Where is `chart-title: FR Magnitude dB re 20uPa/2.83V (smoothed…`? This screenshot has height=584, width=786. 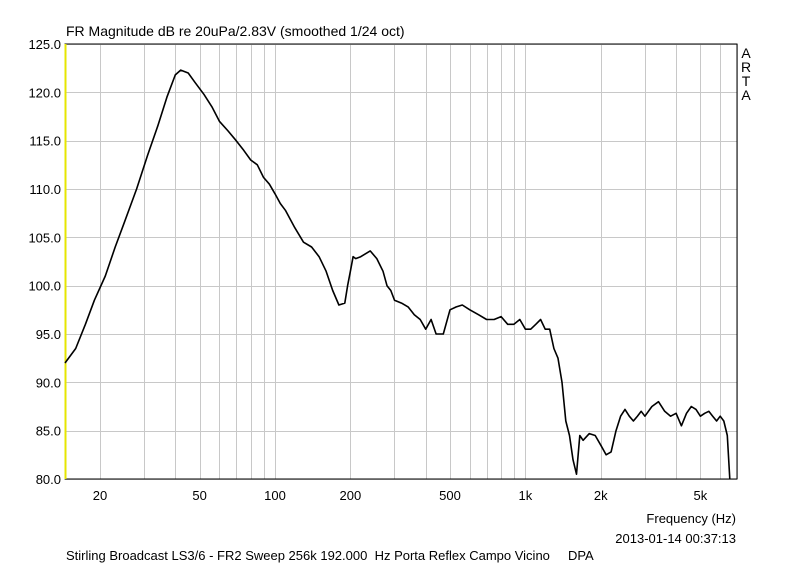 chart-title: FR Magnitude dB re 20uPa/2.83V (smoothed… is located at coordinates (235, 31).